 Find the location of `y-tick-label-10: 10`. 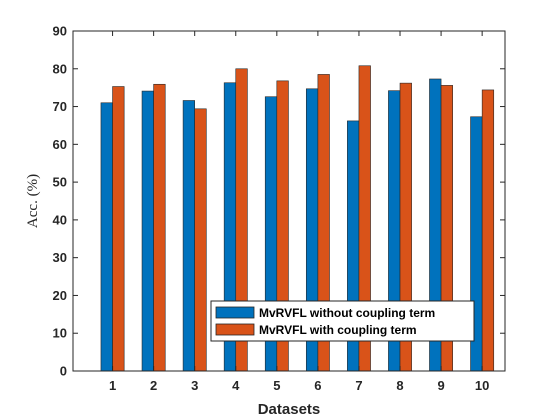

y-tick-label-10: 10 is located at coordinates (60, 333).